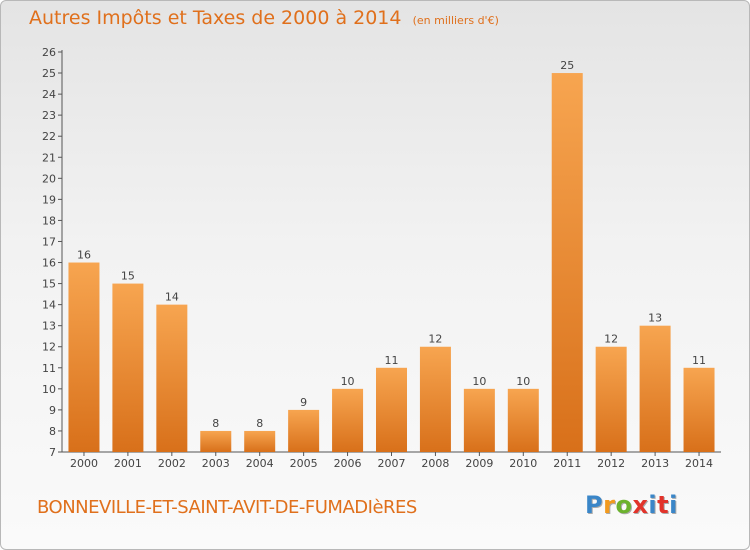  What do you see at coordinates (49, 115) in the screenshot?
I see `y-tick-label: 23` at bounding box center [49, 115].